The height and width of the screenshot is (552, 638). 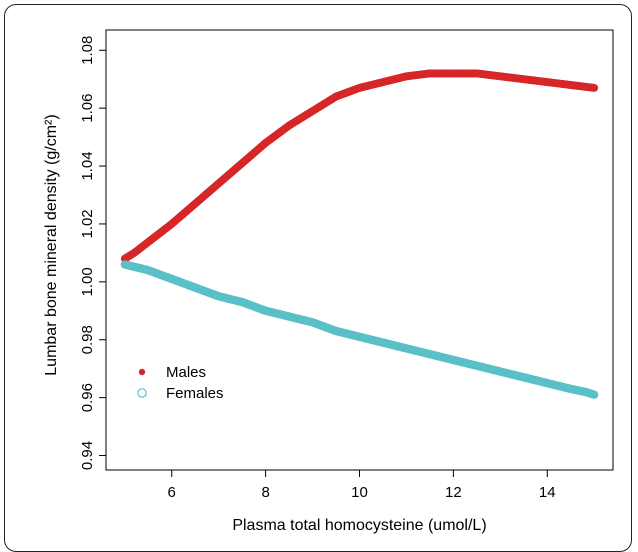 I want to click on legend: Males Females, so click(x=180, y=383).